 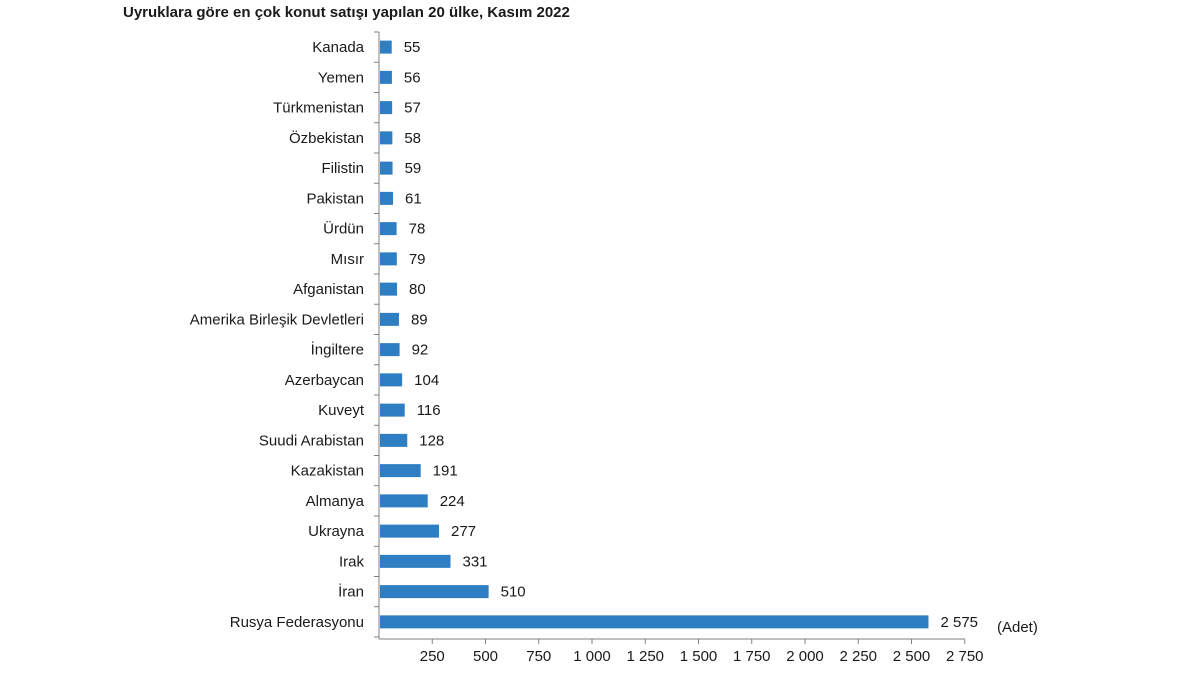 What do you see at coordinates (912, 656) in the screenshot?
I see `x-tick-label: 2 500` at bounding box center [912, 656].